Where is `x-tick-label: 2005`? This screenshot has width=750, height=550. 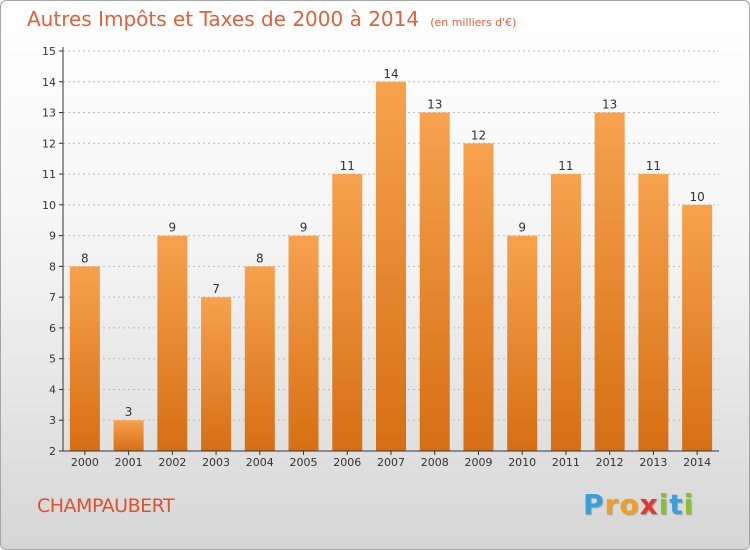
x-tick-label: 2005 is located at coordinates (304, 462).